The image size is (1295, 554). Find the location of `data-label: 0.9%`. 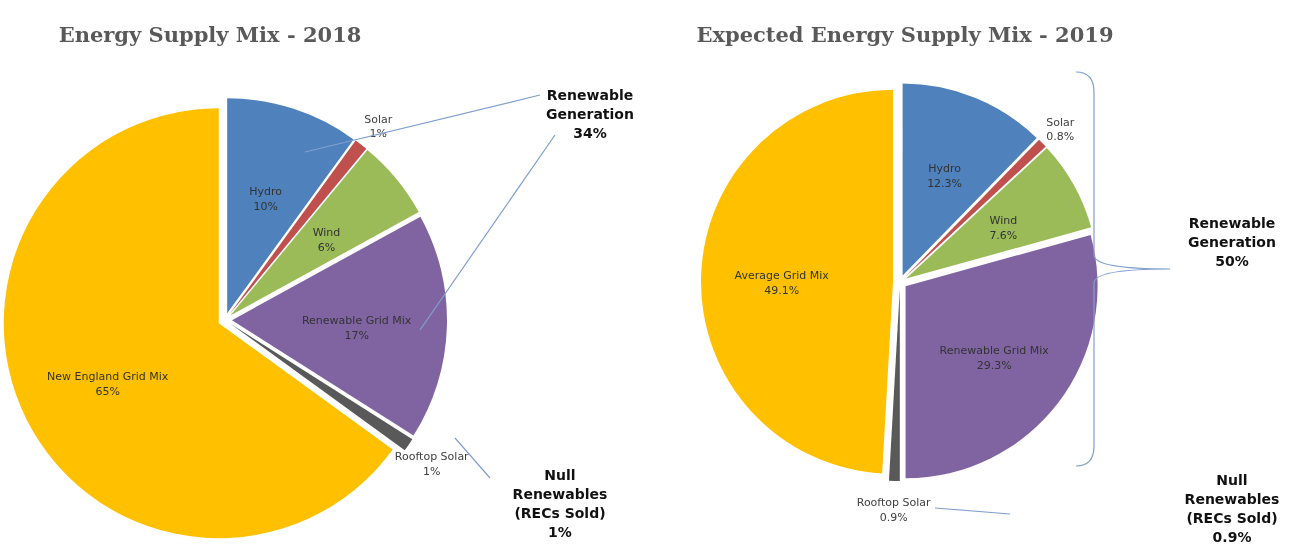

data-label: 0.9% is located at coordinates (893, 517).